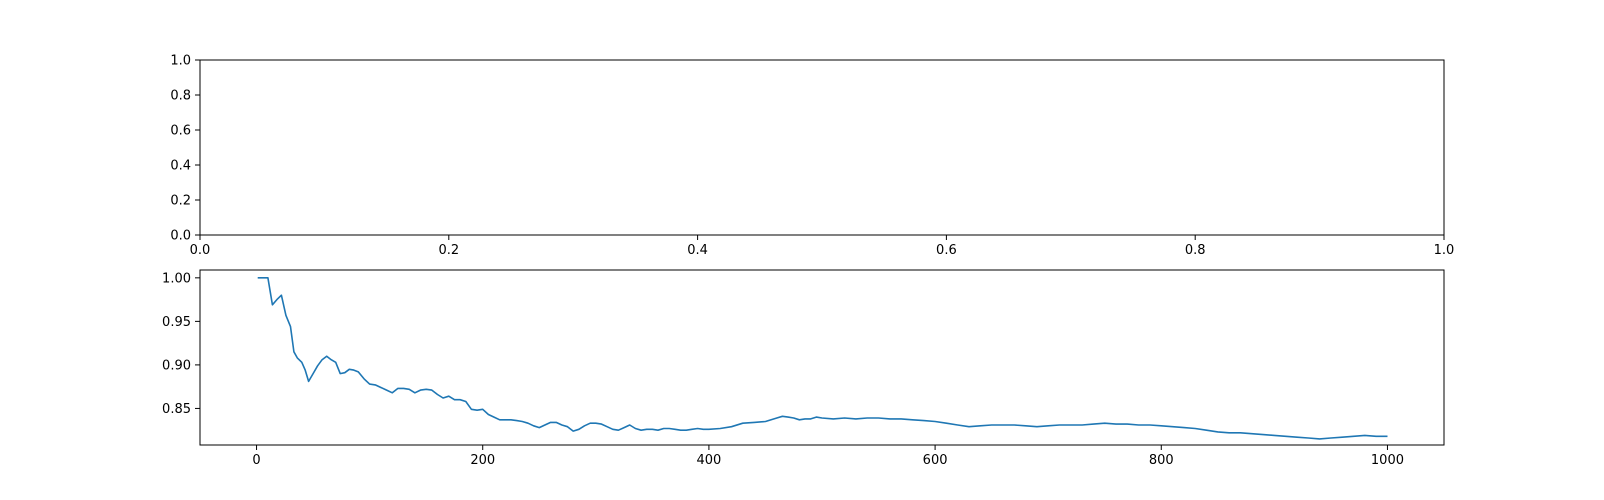  Describe the element at coordinates (482, 460) in the screenshot. I see `x-tick-label: 200` at that location.